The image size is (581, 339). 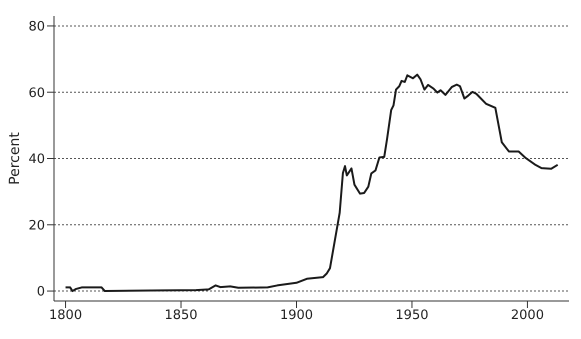 What do you see at coordinates (36, 93) in the screenshot?
I see `y-tick-label: 60` at bounding box center [36, 93].